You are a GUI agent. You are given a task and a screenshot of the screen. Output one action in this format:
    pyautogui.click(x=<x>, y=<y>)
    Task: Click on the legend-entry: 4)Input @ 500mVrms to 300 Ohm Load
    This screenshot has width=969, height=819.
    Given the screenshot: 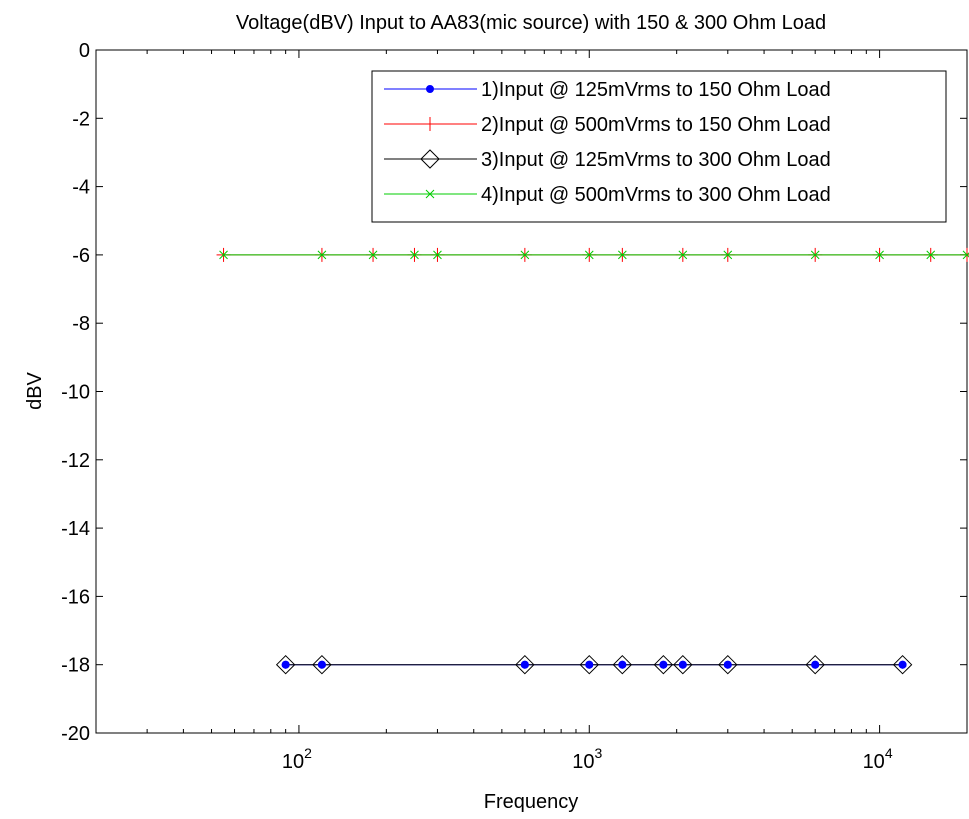 What is the action you would take?
    pyautogui.click(x=607, y=195)
    